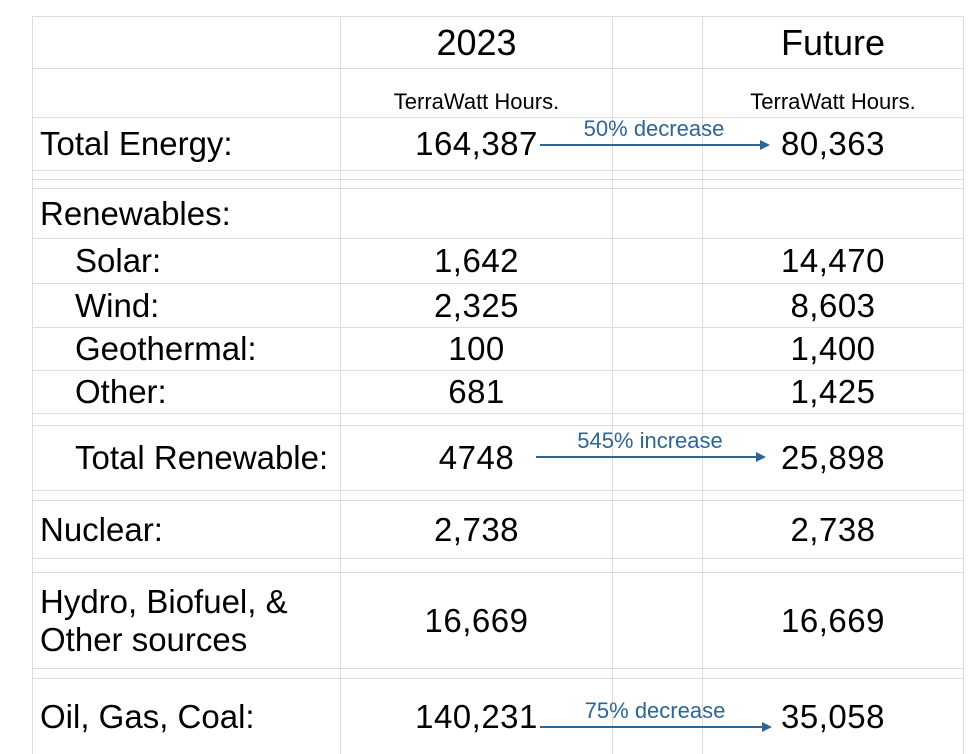 The image size is (968, 754). I want to click on unit-label-future: TerraWatt Hours., so click(833, 93).